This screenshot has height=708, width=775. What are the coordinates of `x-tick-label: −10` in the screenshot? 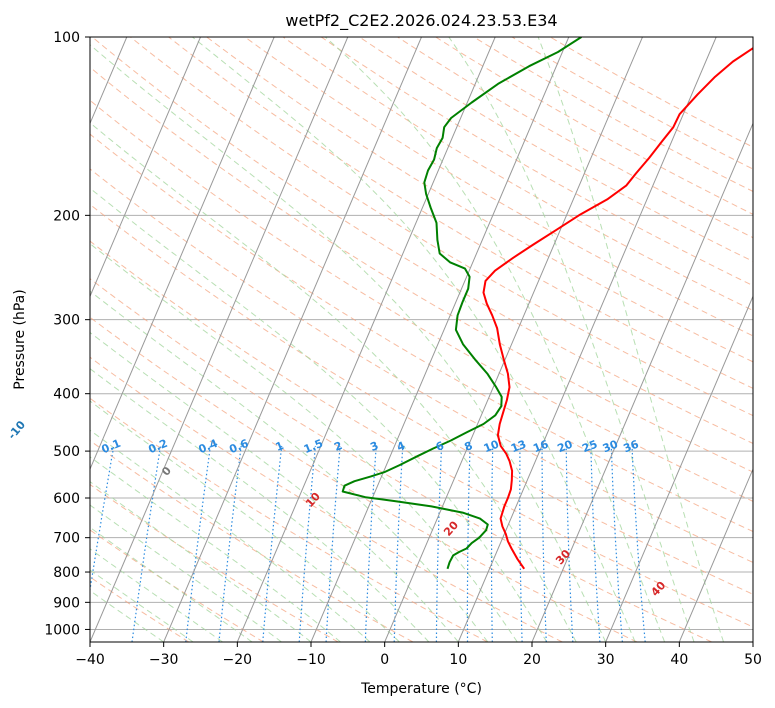 It's located at (311, 660).